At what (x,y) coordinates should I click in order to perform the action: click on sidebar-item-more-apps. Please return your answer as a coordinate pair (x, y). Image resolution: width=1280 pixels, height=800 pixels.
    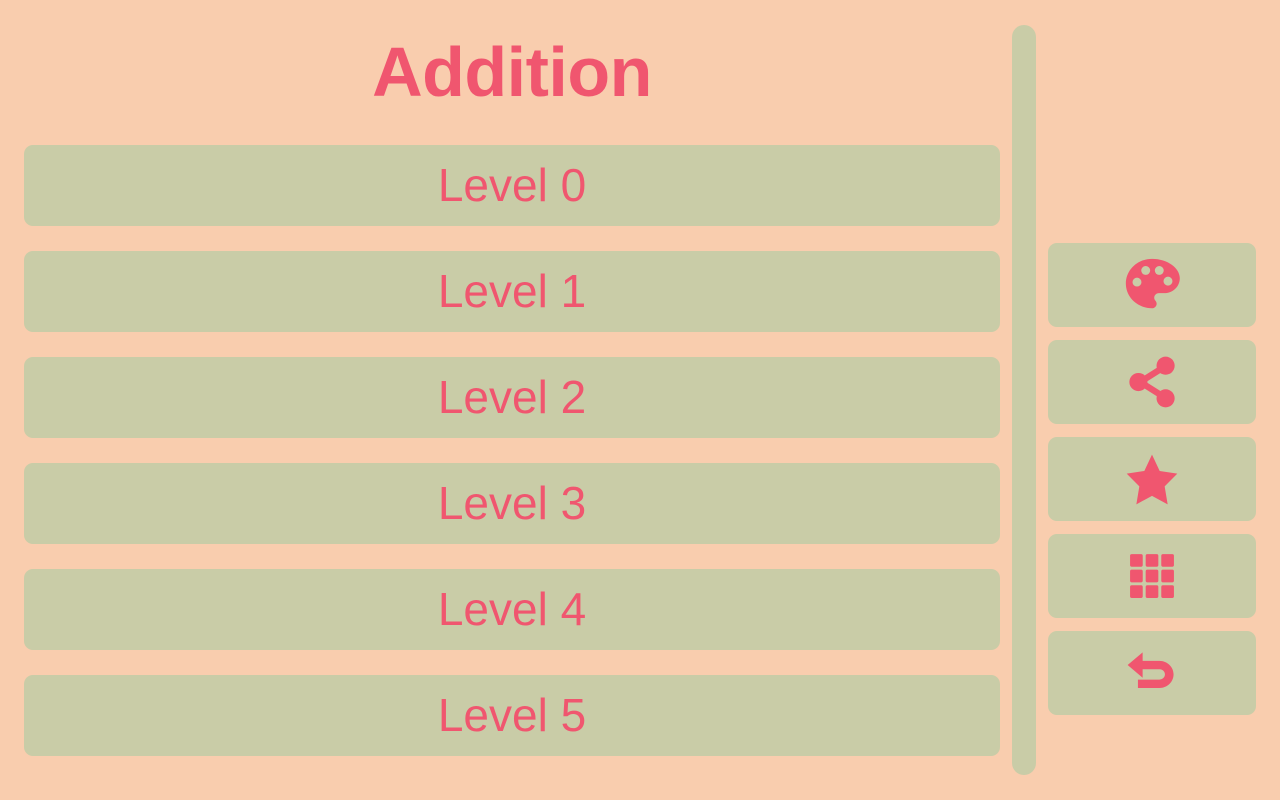
    Looking at the image, I should click on (1152, 576).